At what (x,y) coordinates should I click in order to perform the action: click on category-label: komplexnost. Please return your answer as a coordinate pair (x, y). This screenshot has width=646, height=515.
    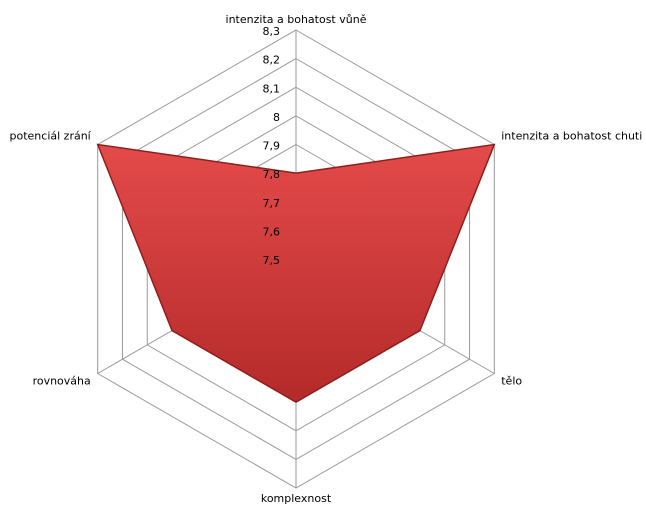
    Looking at the image, I should click on (296, 498).